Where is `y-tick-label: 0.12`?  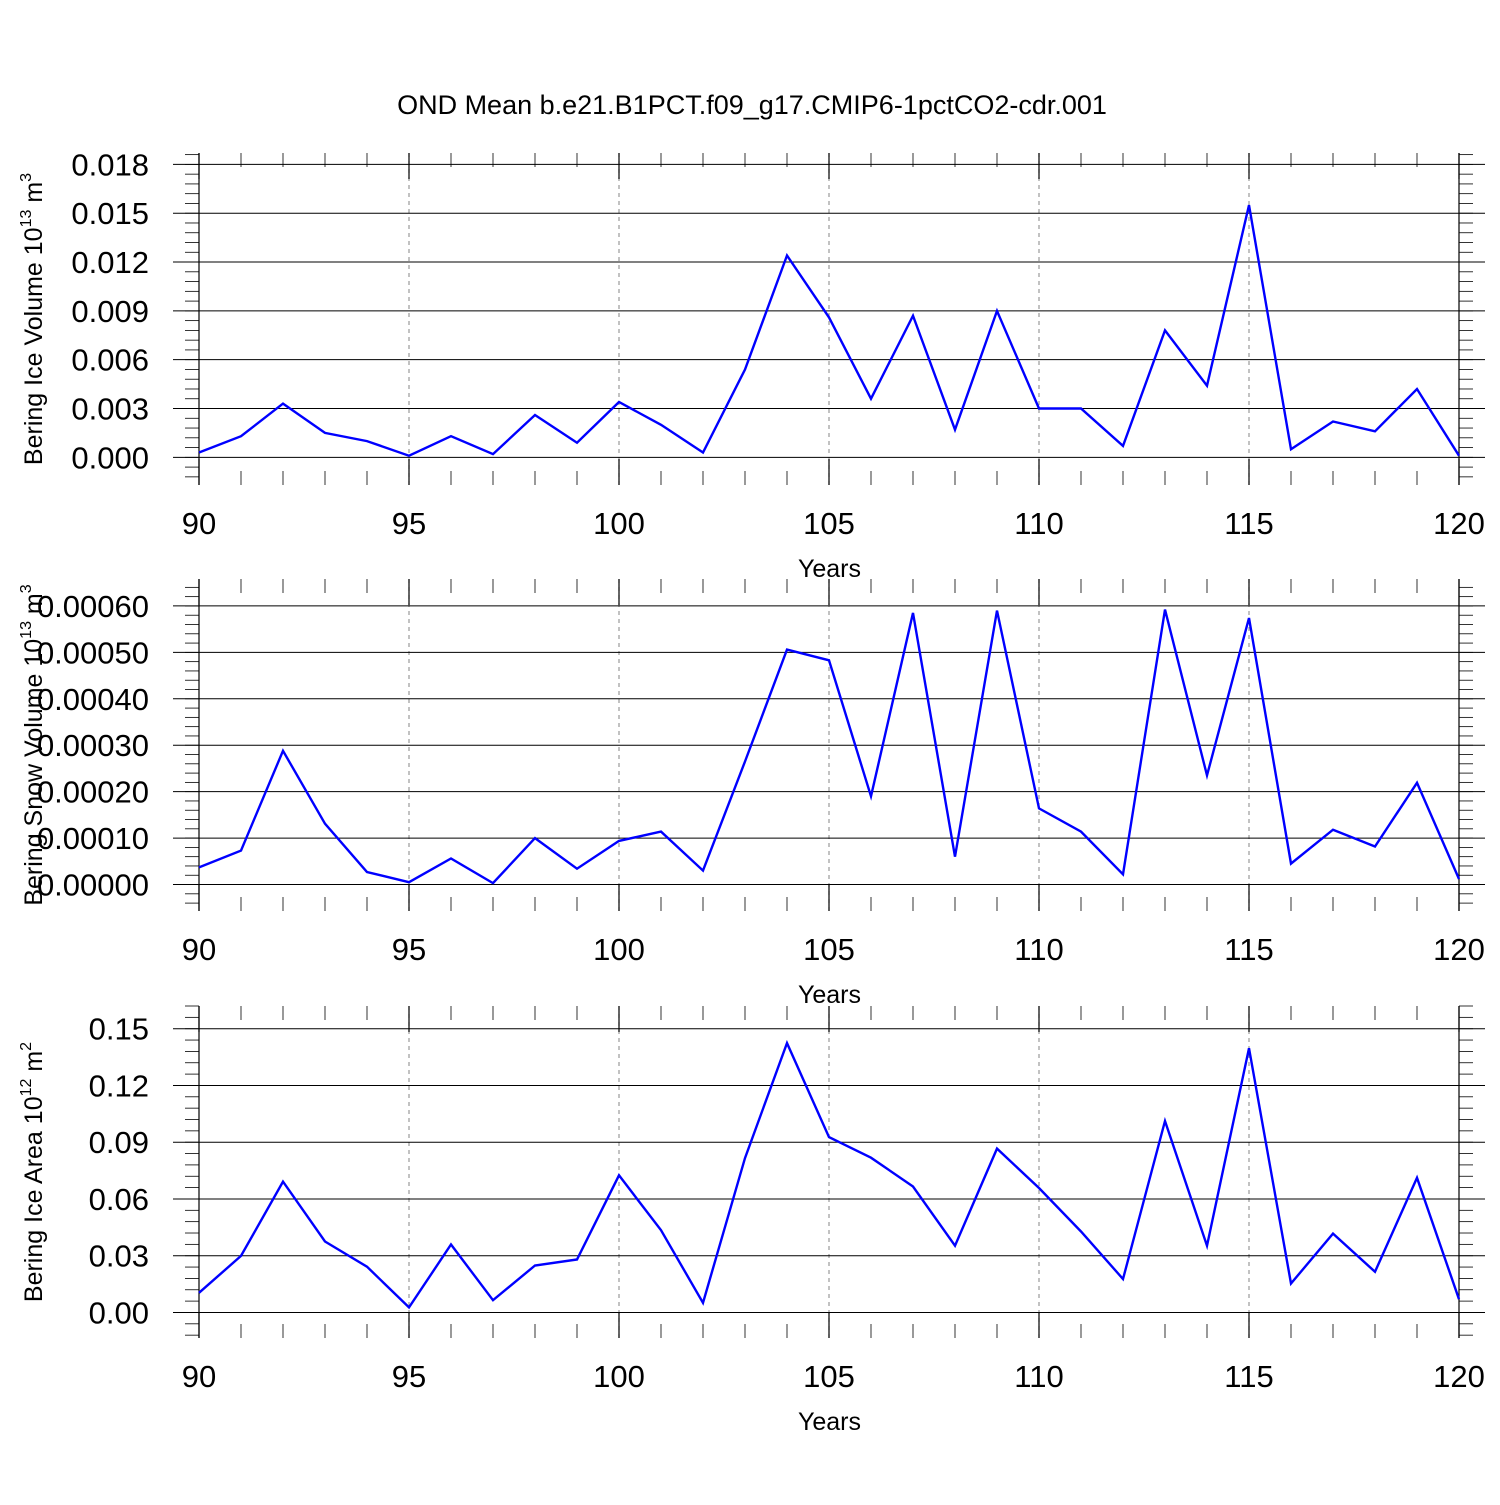
y-tick-label: 0.12 is located at coordinates (119, 1085).